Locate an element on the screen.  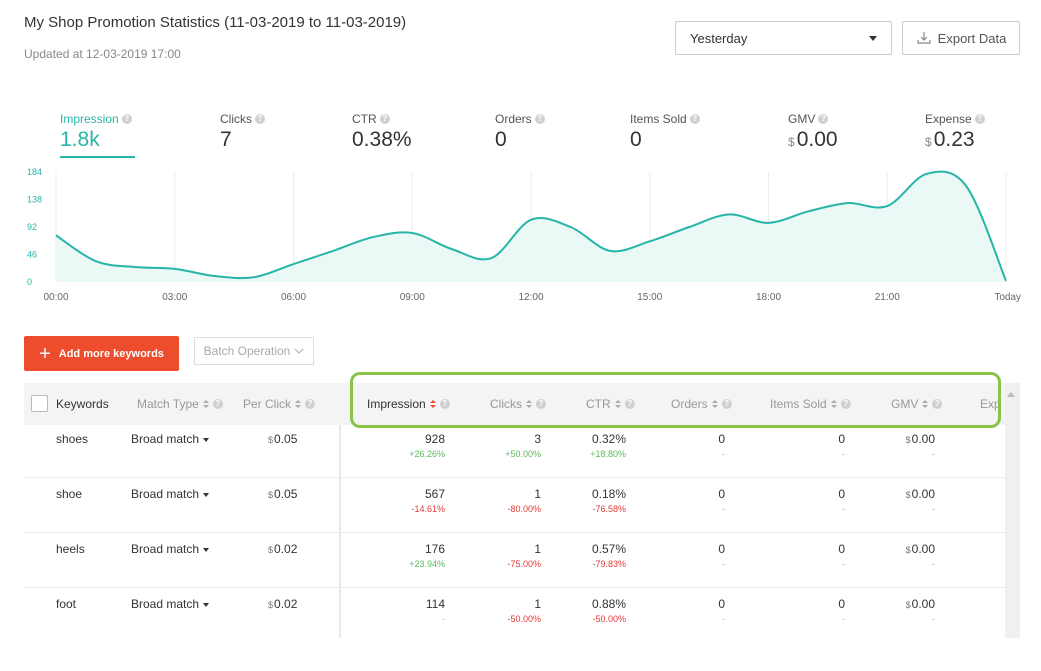
impression-cell: 567 is located at coordinates (434, 494).